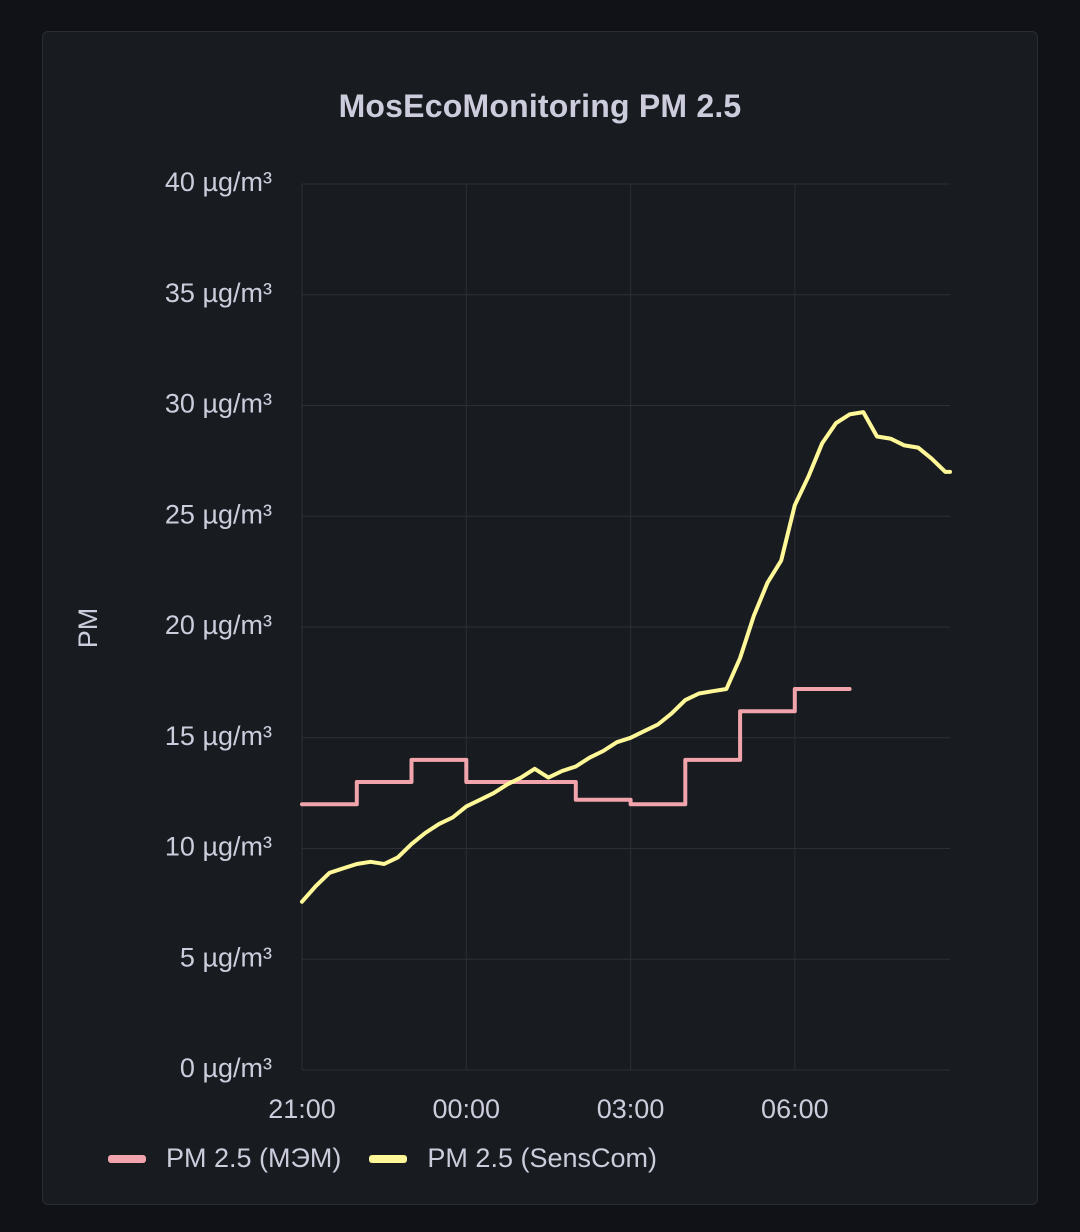 The image size is (1080, 1232). Describe the element at coordinates (88, 628) in the screenshot. I see `y-axis-title: PM` at that location.